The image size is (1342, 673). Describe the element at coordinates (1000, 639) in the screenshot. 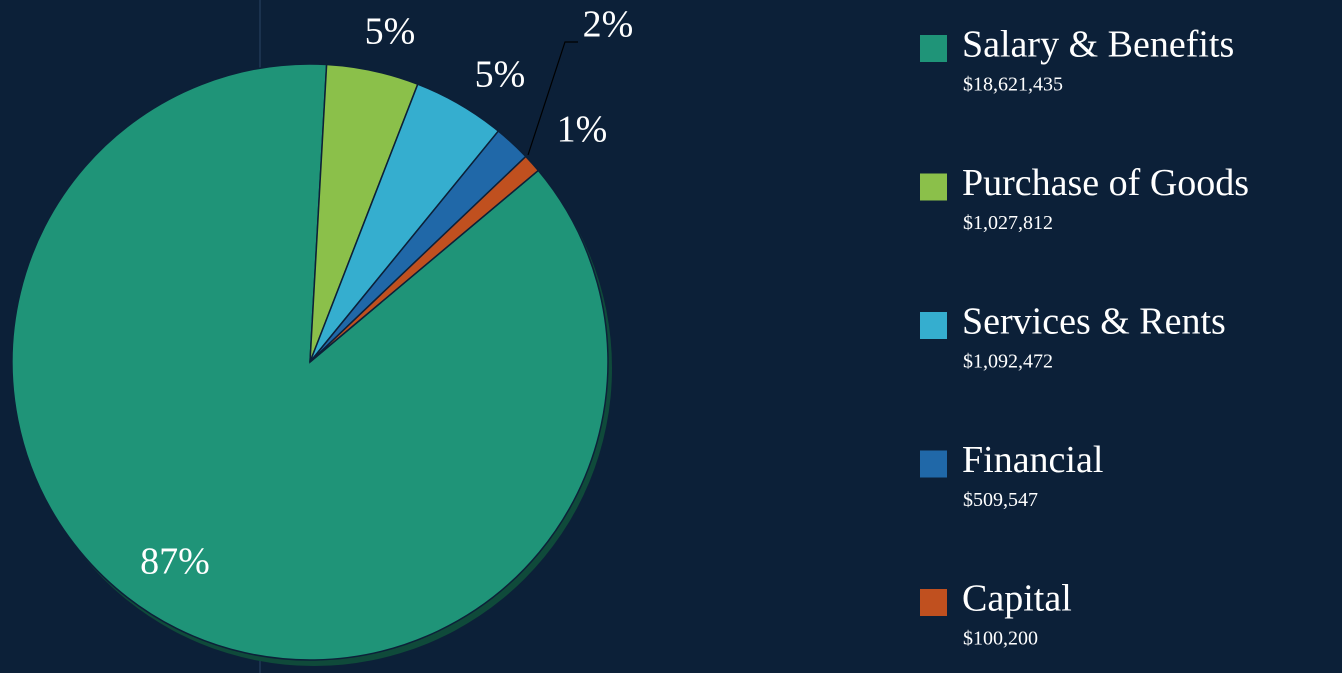

I see `legend-amount: $100,200` at that location.